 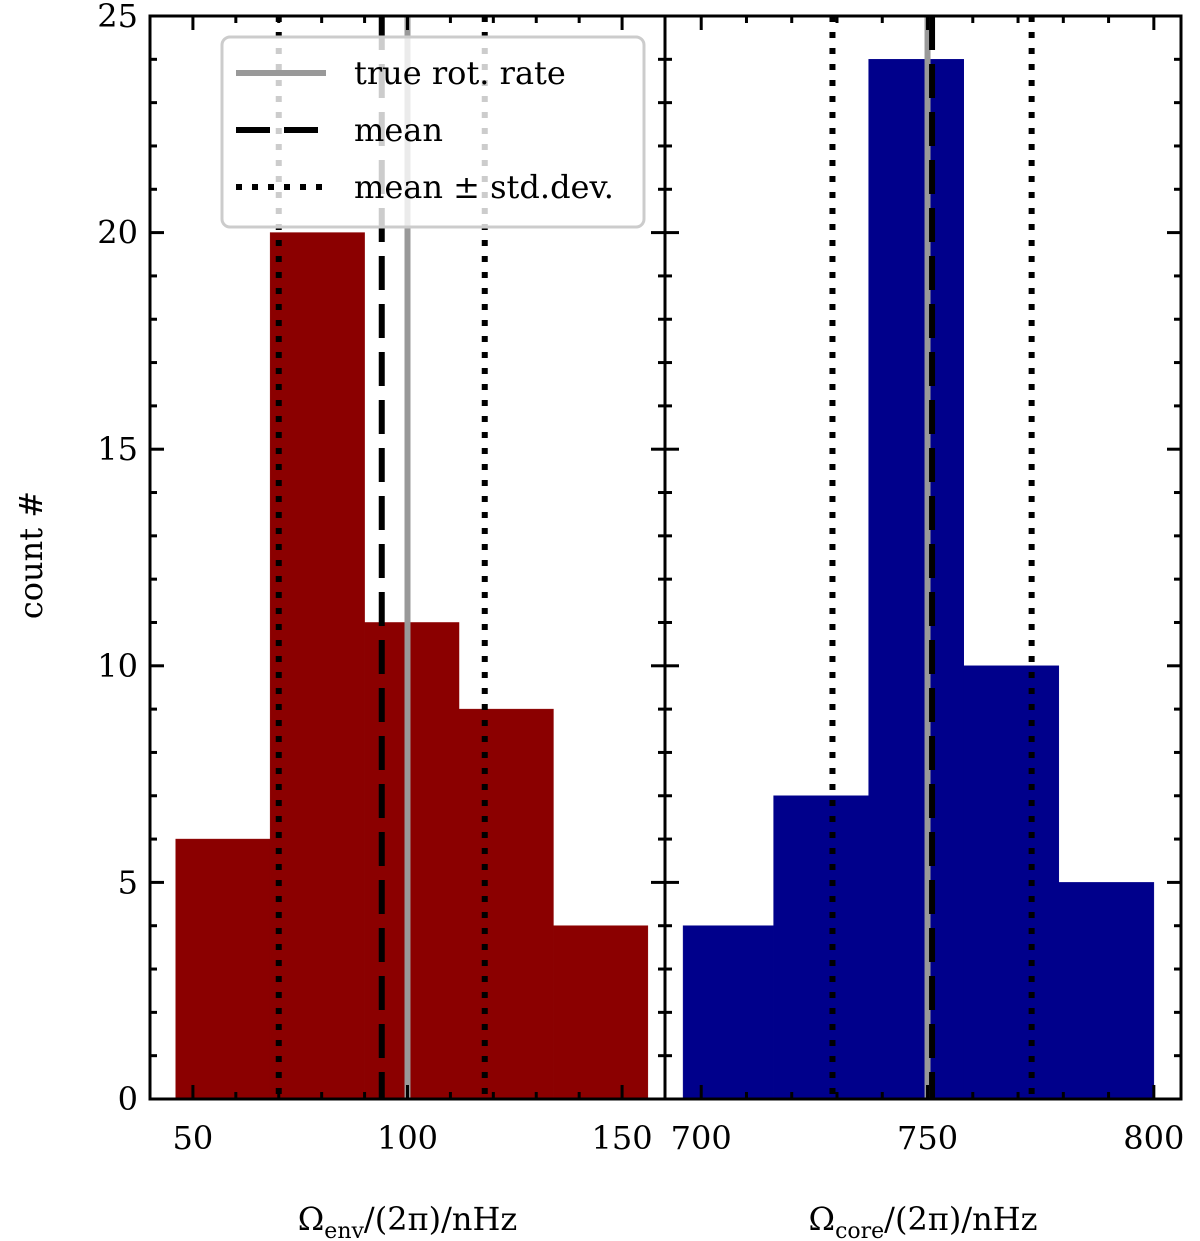 What do you see at coordinates (117, 449) in the screenshot?
I see `y-tick-label: 15` at bounding box center [117, 449].